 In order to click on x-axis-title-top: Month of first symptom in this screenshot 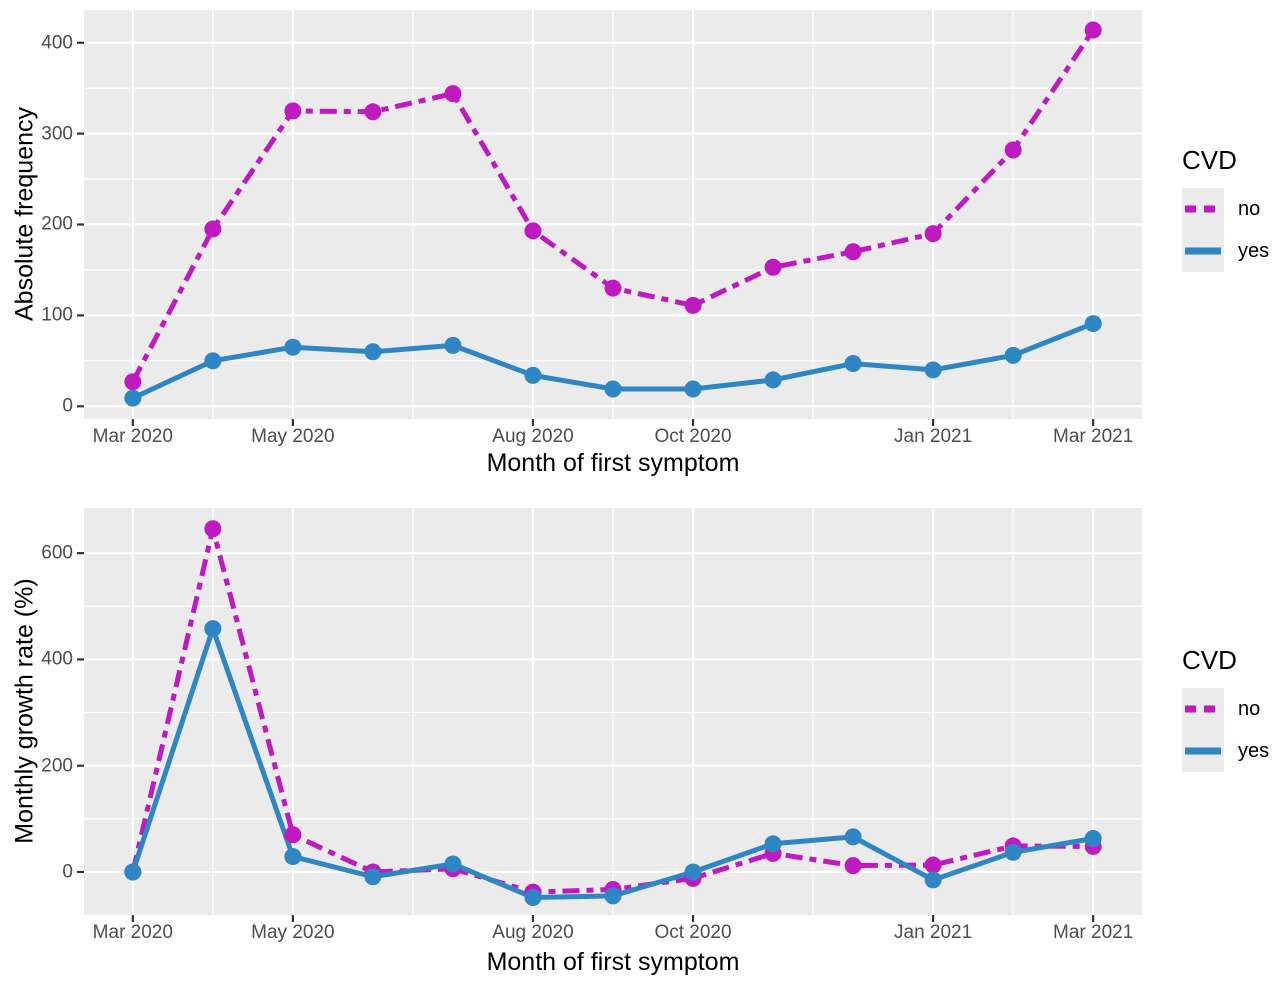, I will do `click(613, 463)`.